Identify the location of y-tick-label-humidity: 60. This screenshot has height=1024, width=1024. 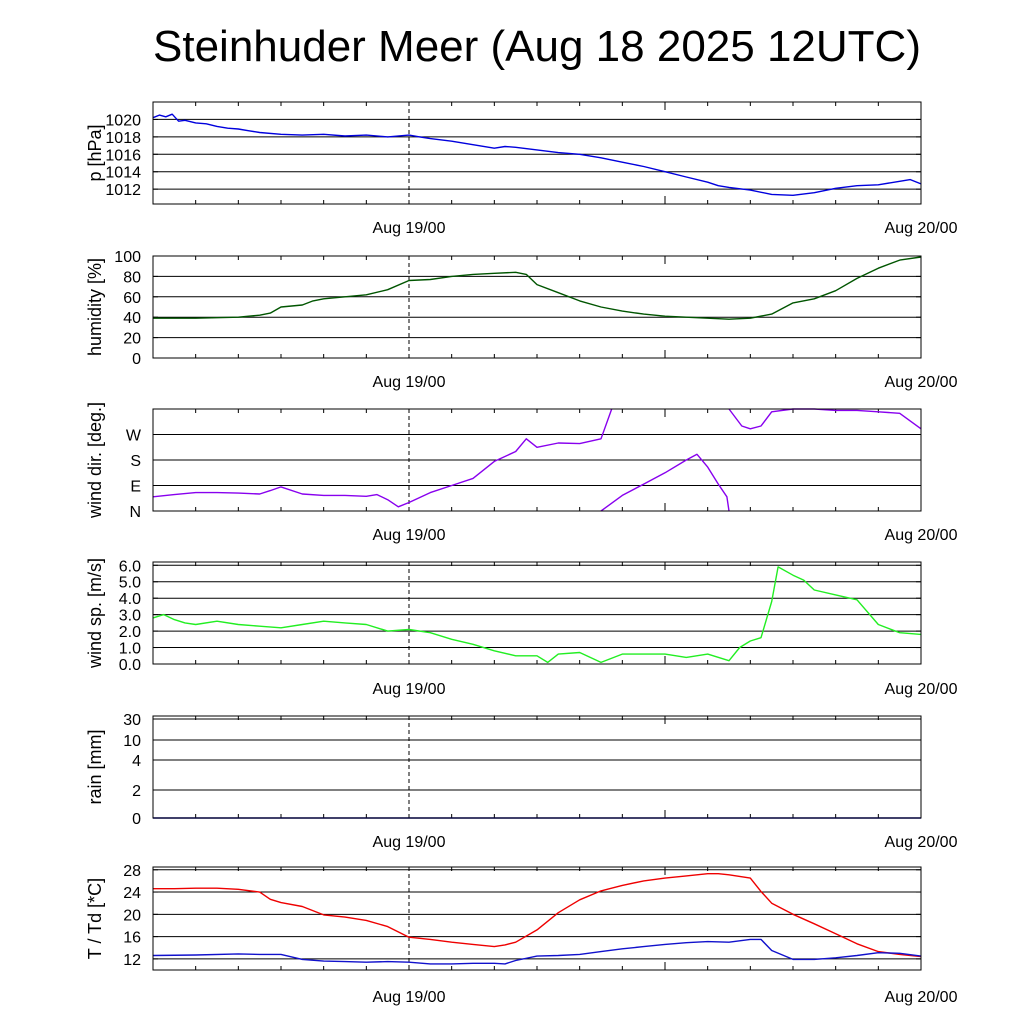
(132, 298).